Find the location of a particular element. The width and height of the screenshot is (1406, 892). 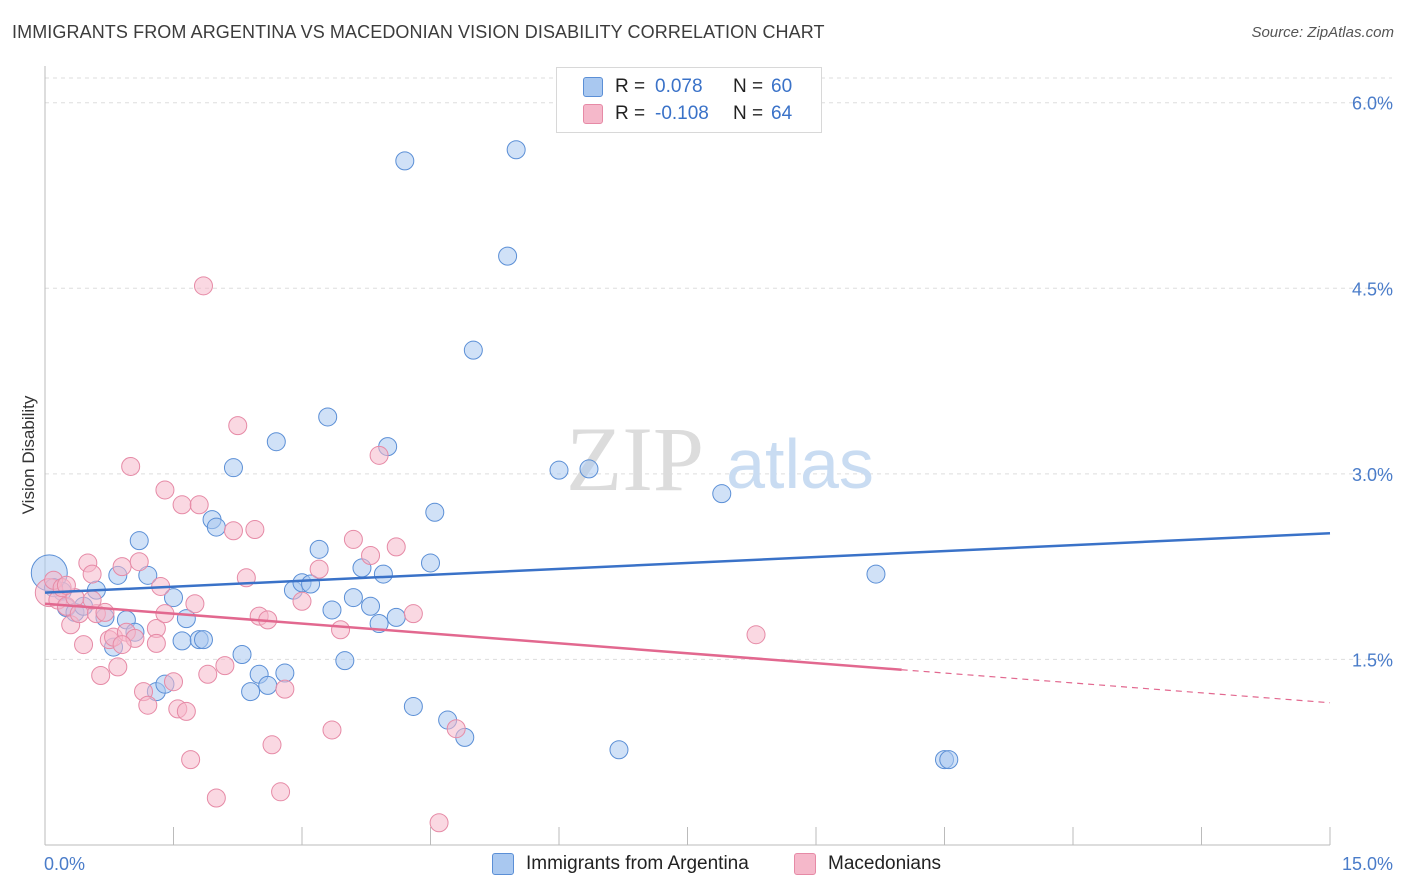

legend-swatch-pink is located at coordinates (593, 114).